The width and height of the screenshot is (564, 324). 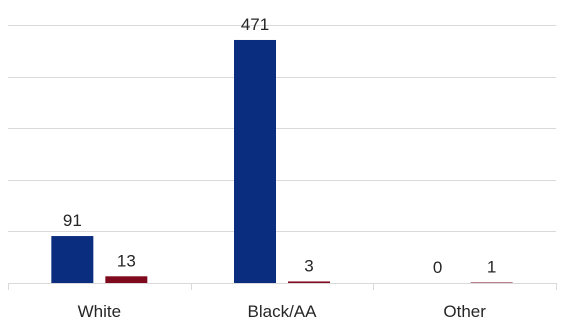 I want to click on data-label-black-aa-series-1: 471, so click(x=255, y=24).